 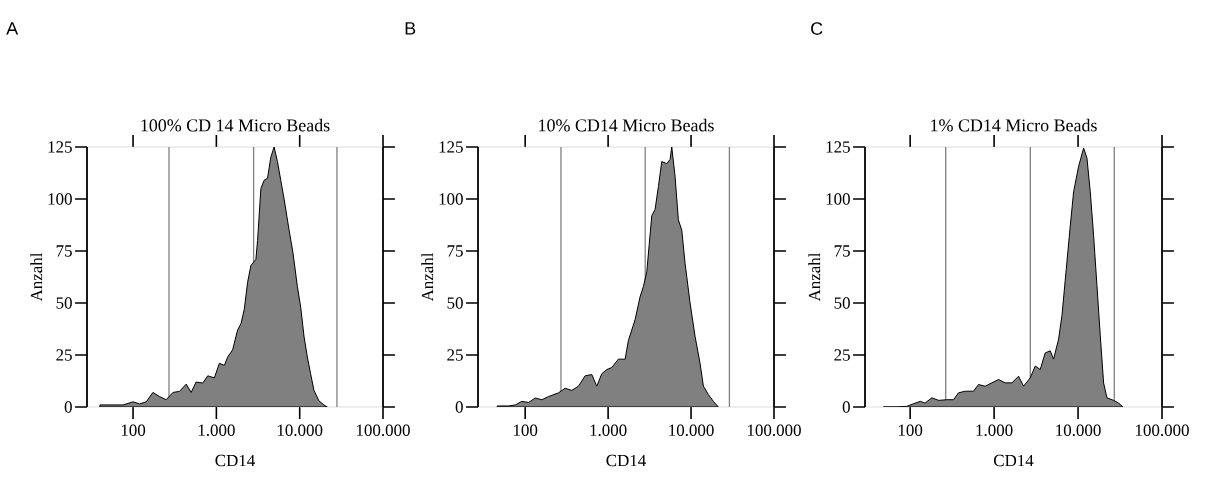 What do you see at coordinates (235, 125) in the screenshot?
I see `chart-title: 100% CD 14 Micro Beads` at bounding box center [235, 125].